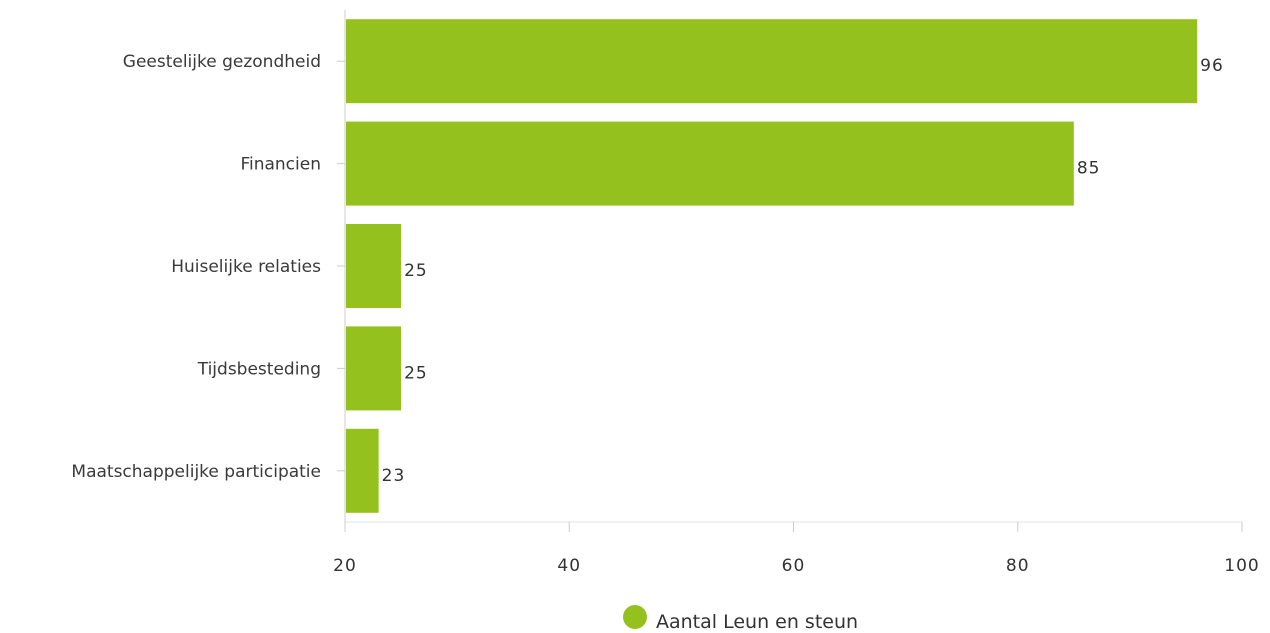  Describe the element at coordinates (569, 566) in the screenshot. I see `x-tick-label: 40` at that location.